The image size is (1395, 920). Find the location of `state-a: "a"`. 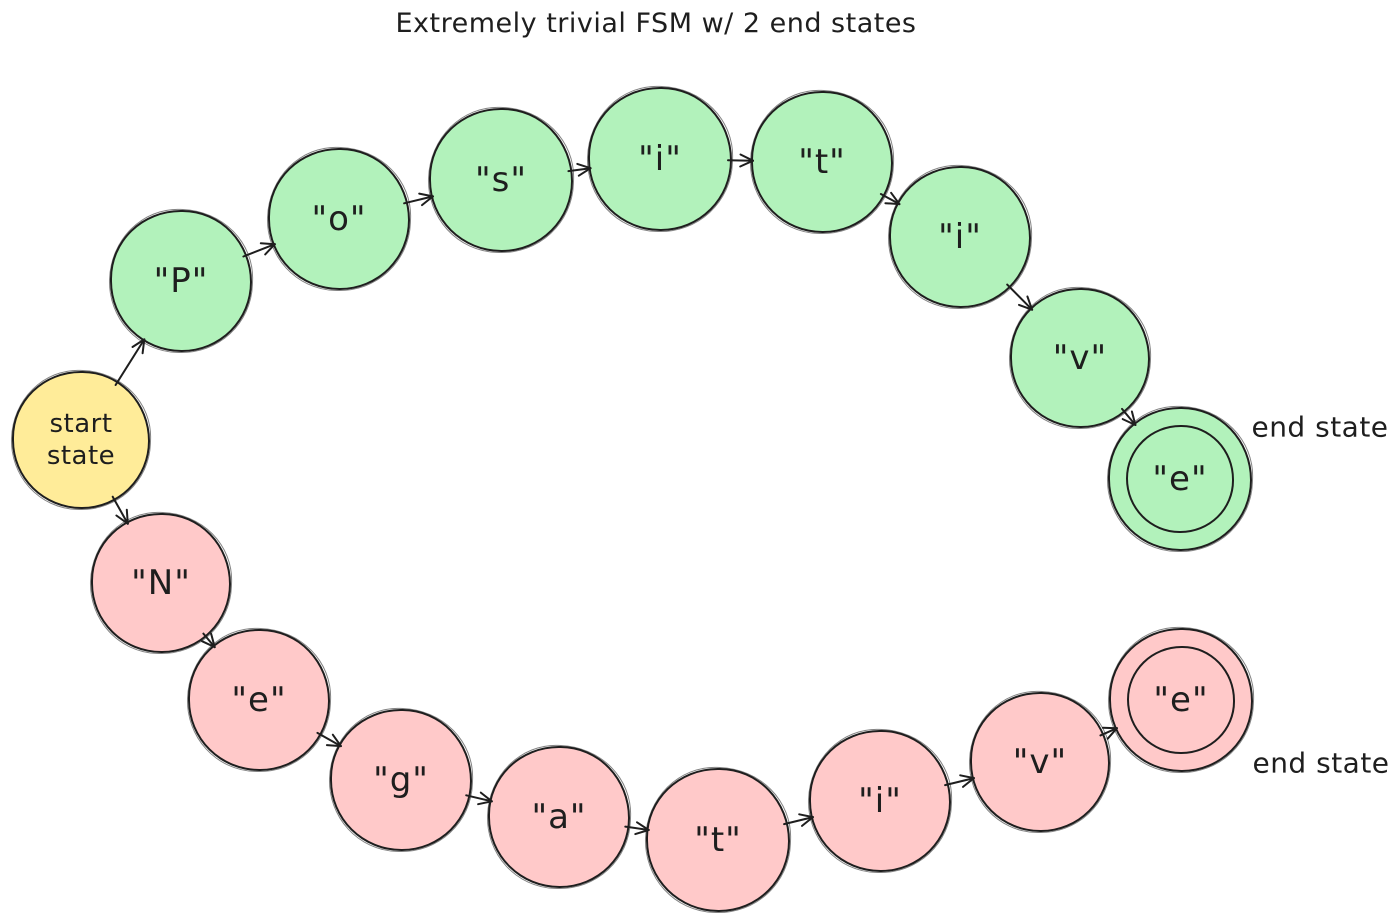

state-a: "a" is located at coordinates (559, 817).